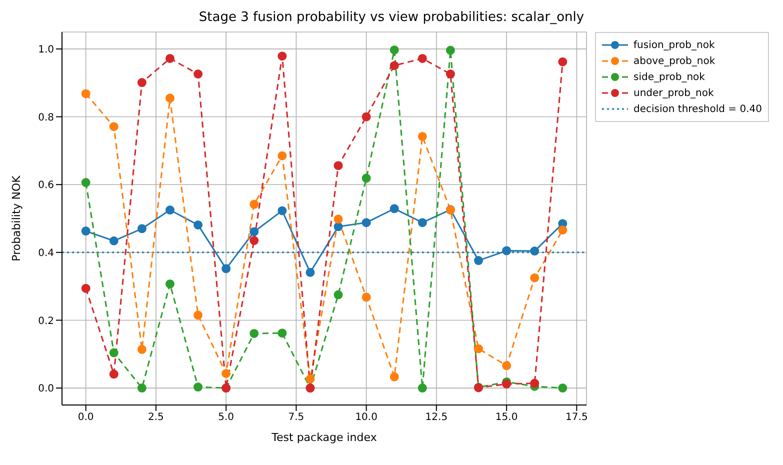  Describe the element at coordinates (506, 418) in the screenshot. I see `x-tick-label: 15.0` at that location.